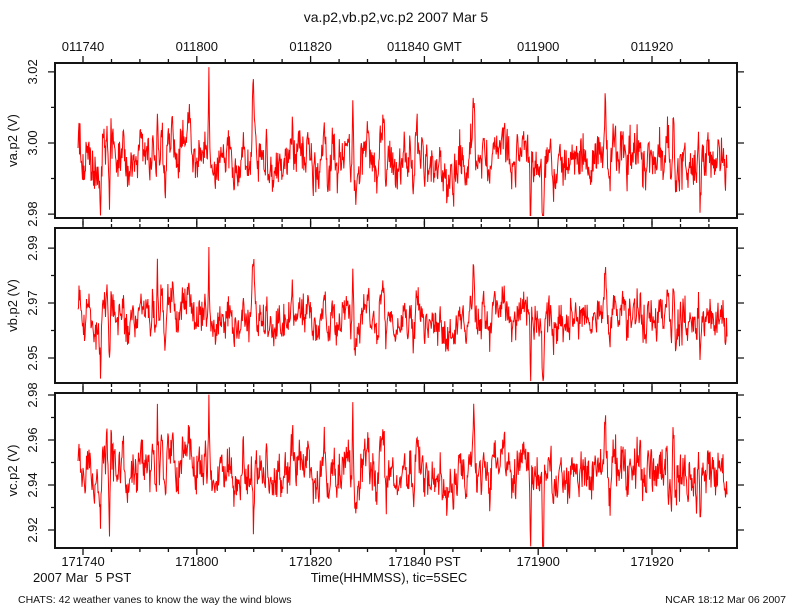 The image size is (792, 612). I want to click on bottom-tick-label: 171920, so click(651, 561).